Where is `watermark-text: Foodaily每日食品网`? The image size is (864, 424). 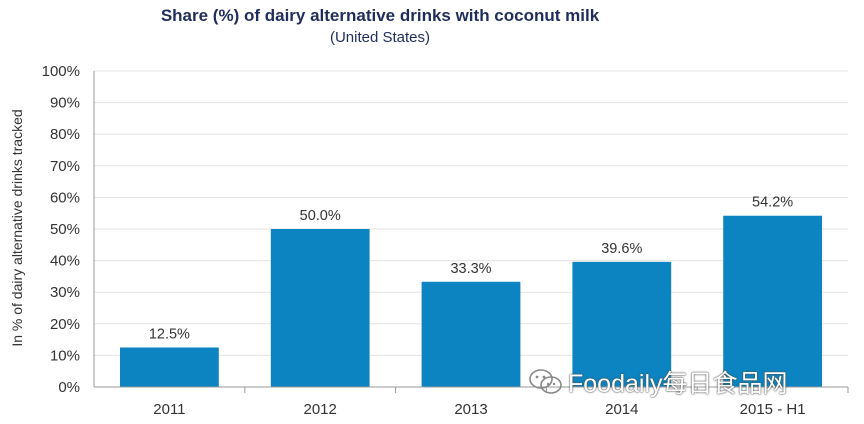
watermark-text: Foodaily每日食品网 is located at coordinates (678, 384).